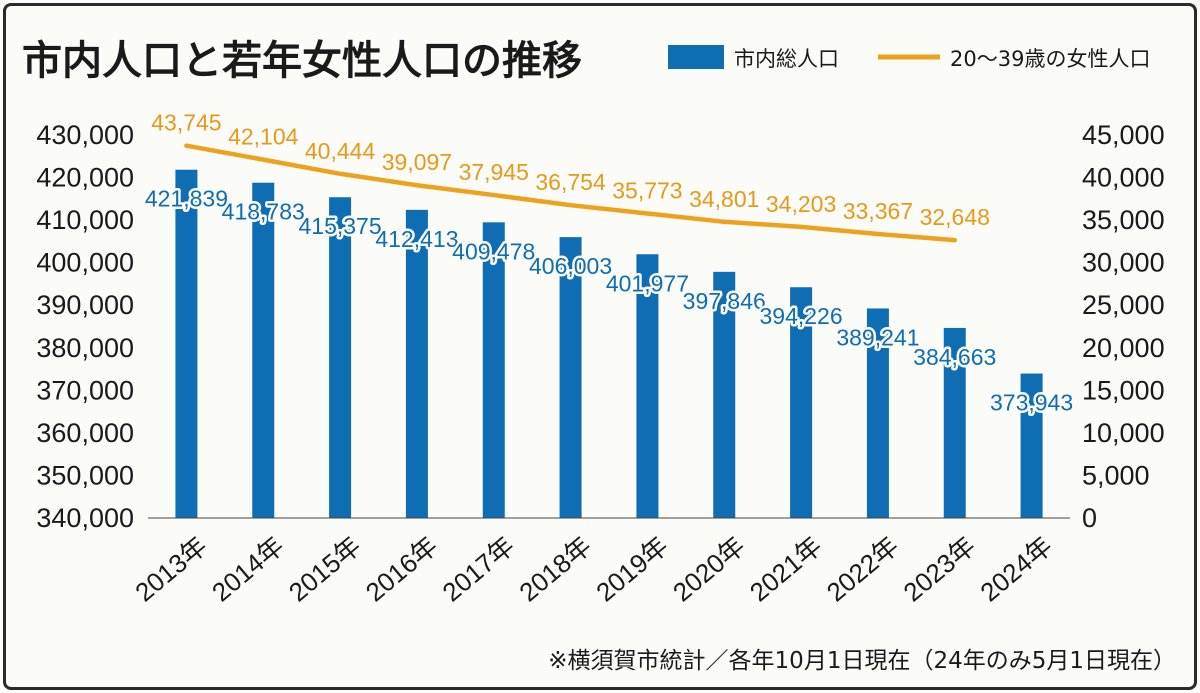  I want to click on bar-data-label: 389,241, so click(877, 337).